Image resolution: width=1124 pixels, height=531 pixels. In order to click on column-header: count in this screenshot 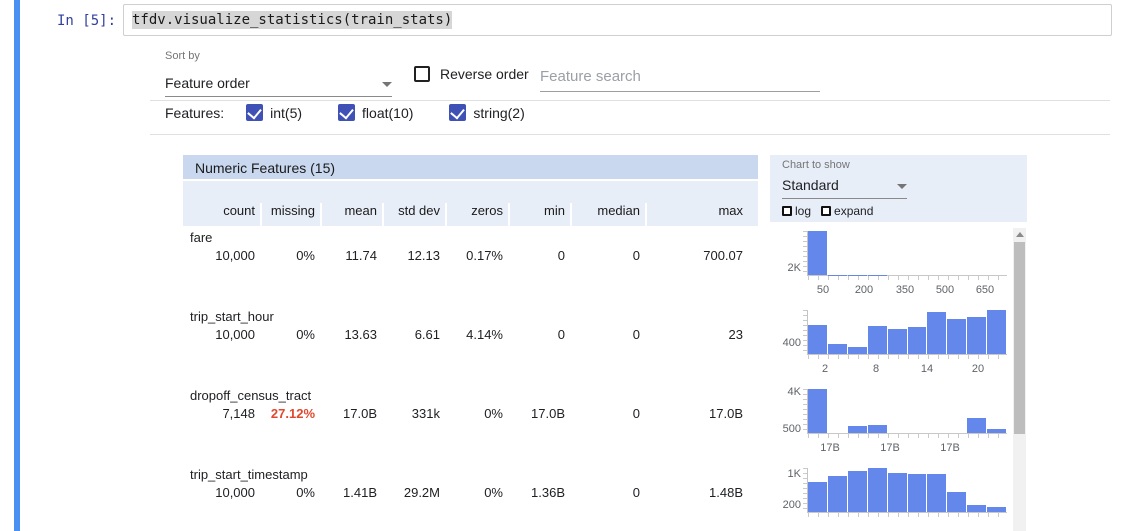, I will do `click(239, 210)`.